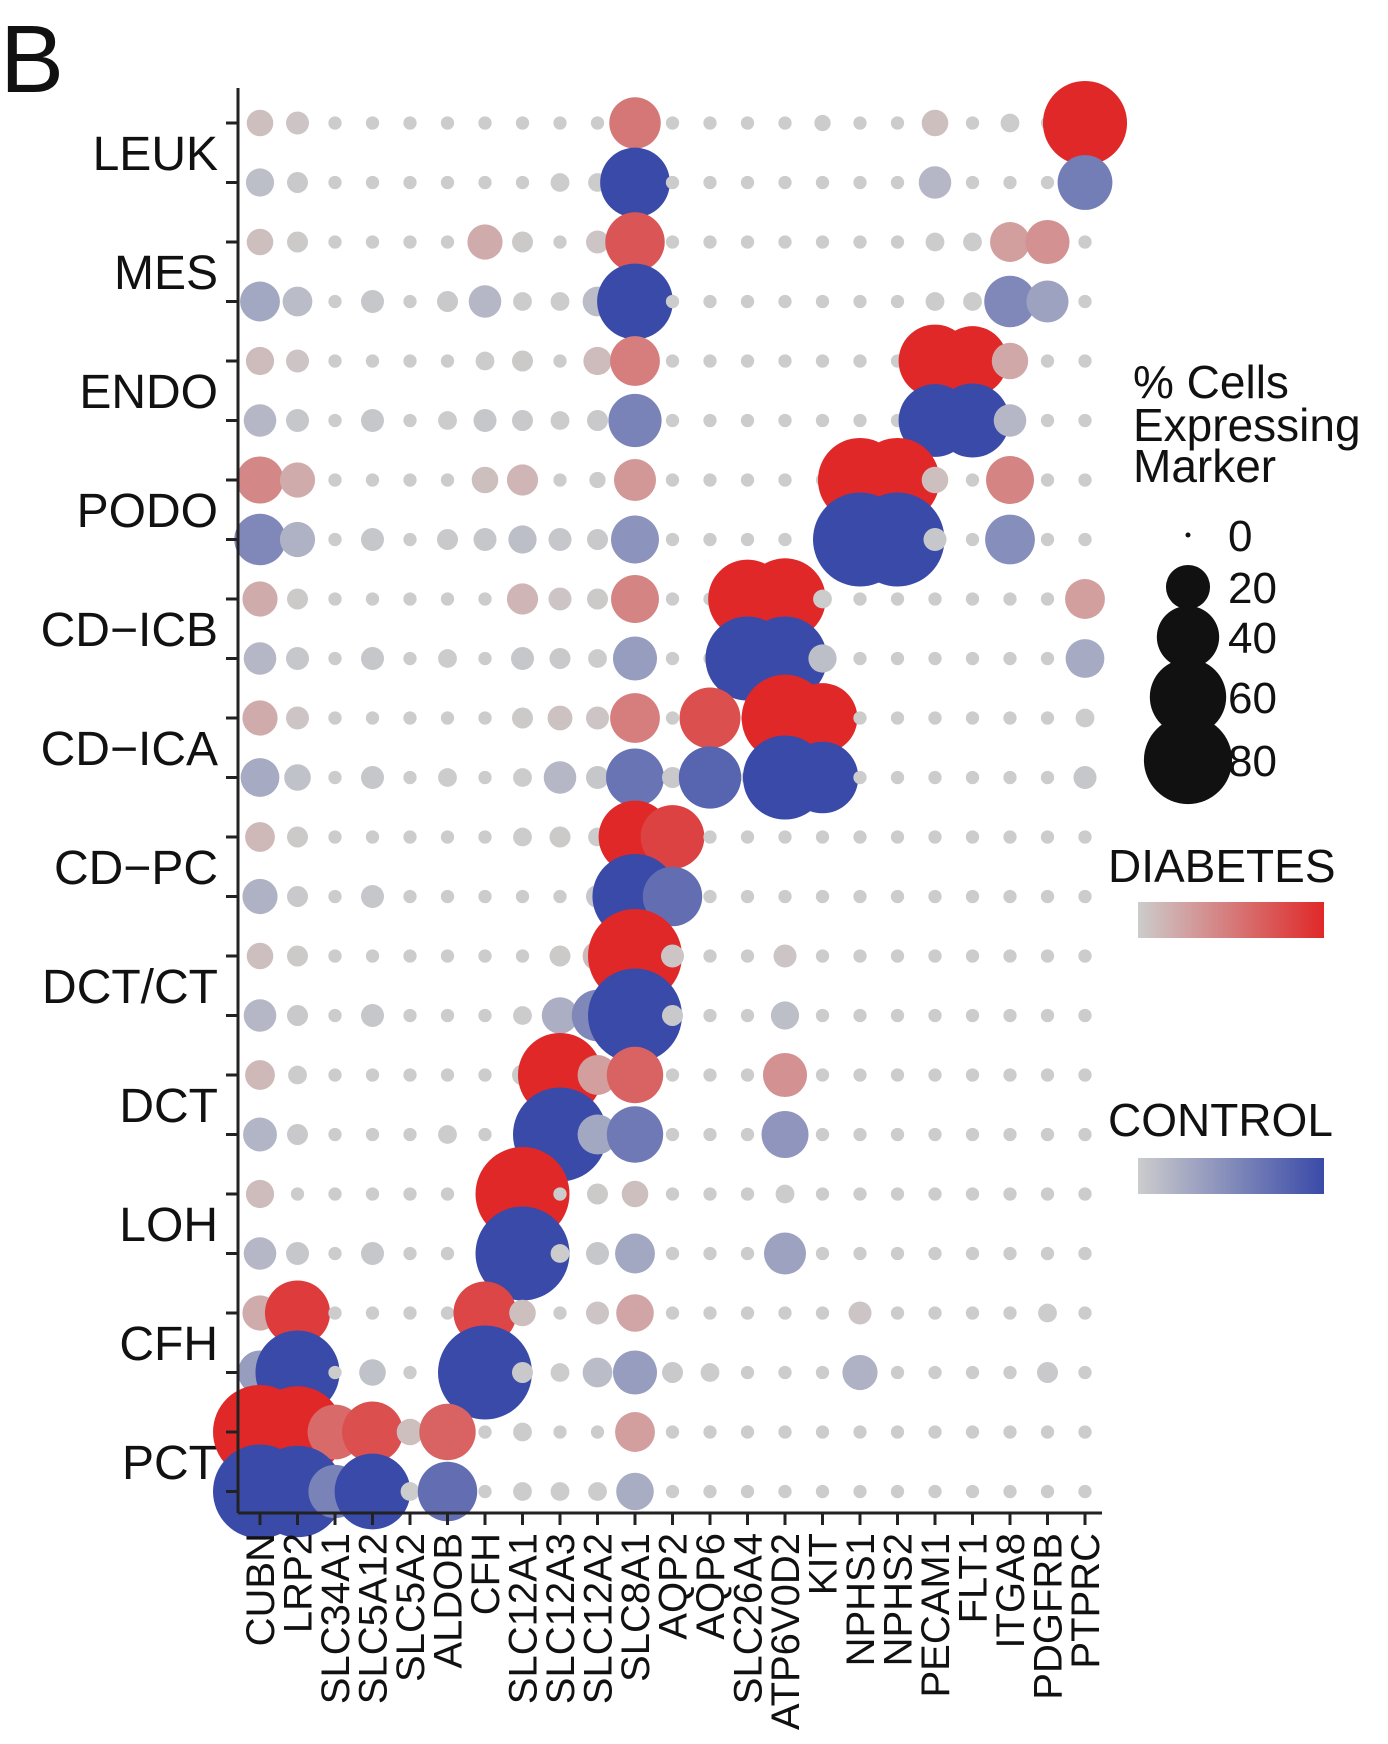 This screenshot has width=1388, height=1744. I want to click on gene-label: SLC26A4, so click(749, 1618).